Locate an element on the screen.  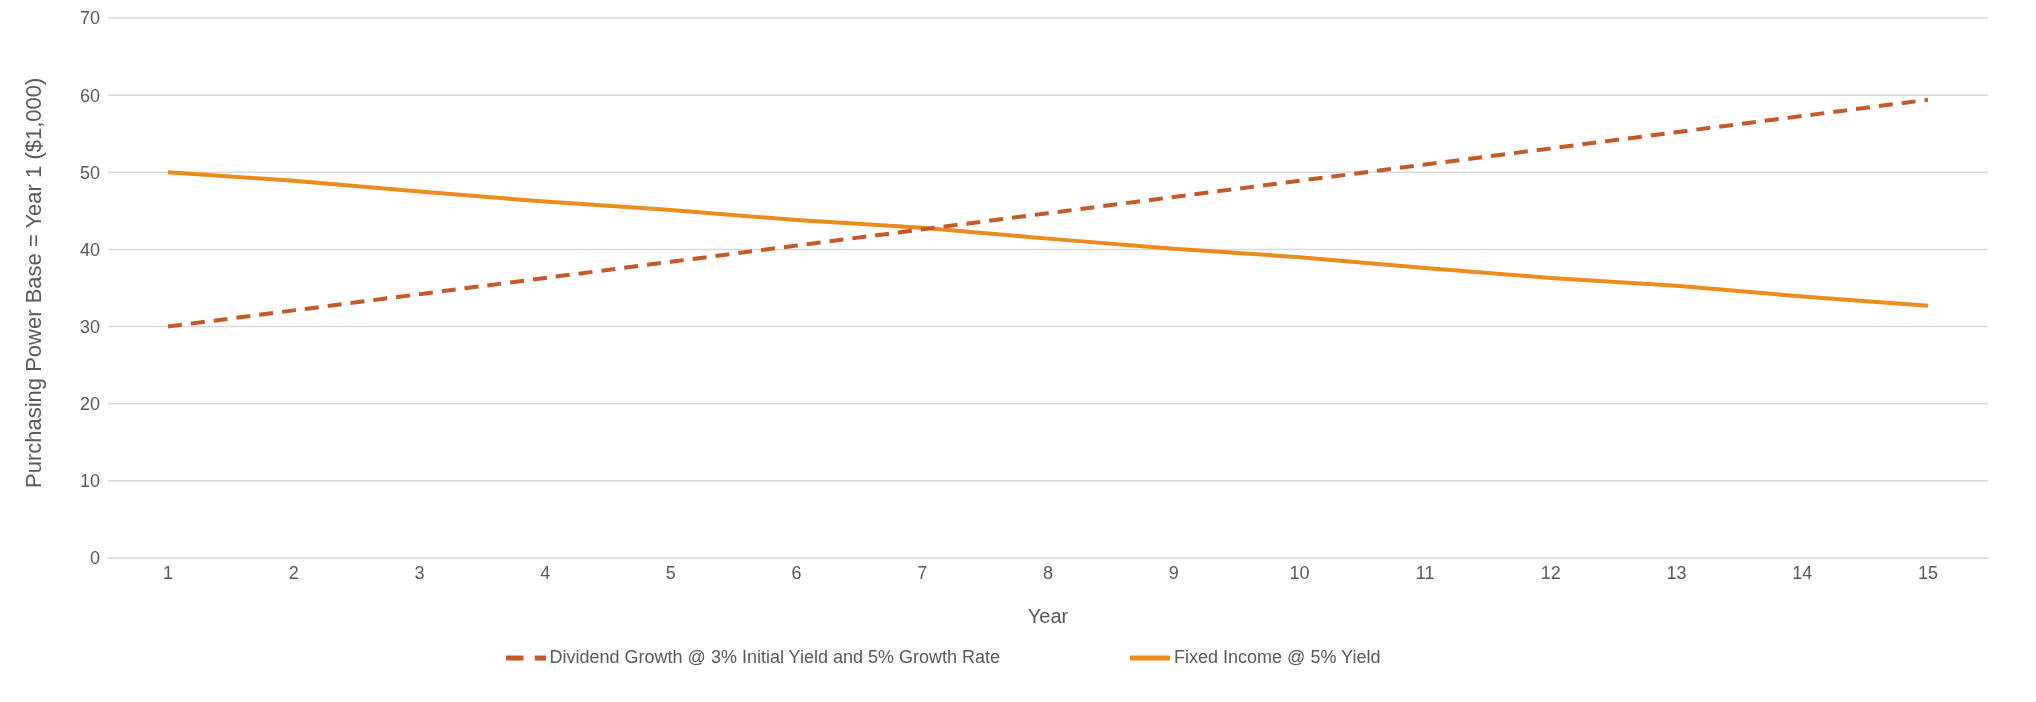
y-tick-label: 50 is located at coordinates (89, 172).